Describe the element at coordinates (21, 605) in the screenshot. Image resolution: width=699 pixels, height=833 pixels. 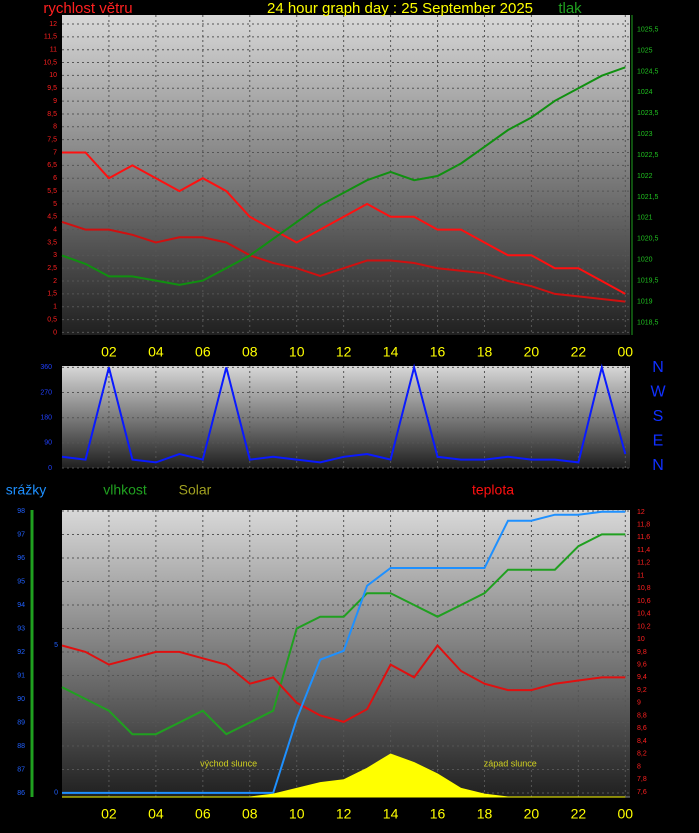
I see `y-tick-label: 94` at that location.